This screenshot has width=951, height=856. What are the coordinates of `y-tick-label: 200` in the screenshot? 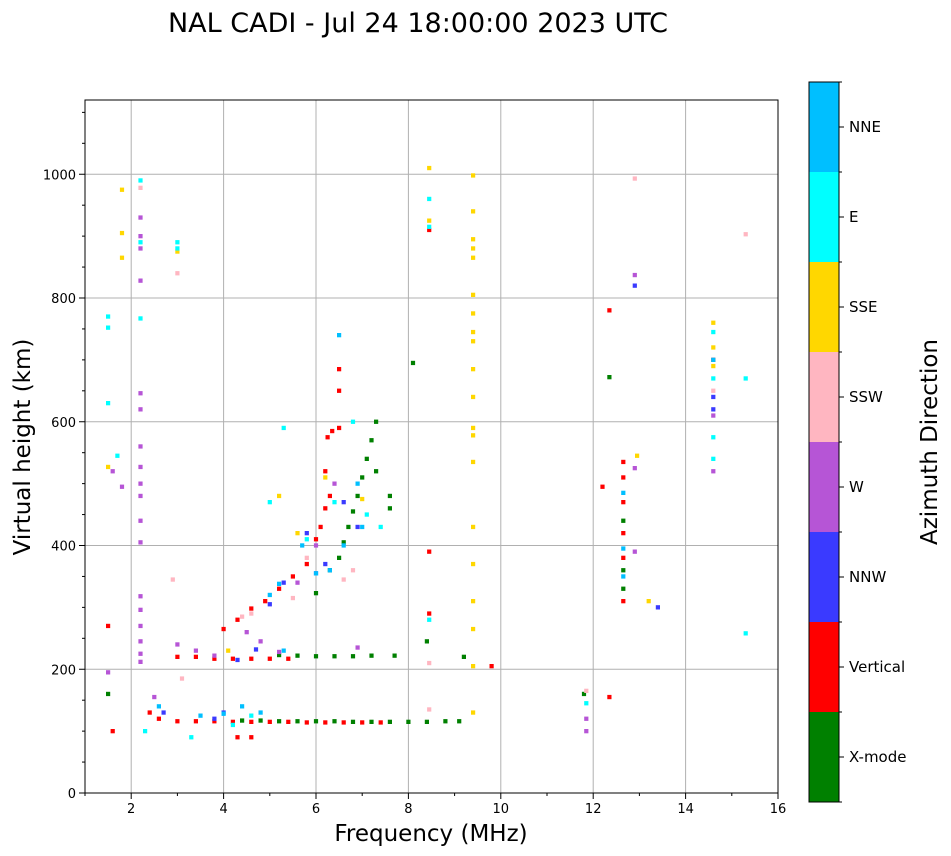 It's located at (63, 670).